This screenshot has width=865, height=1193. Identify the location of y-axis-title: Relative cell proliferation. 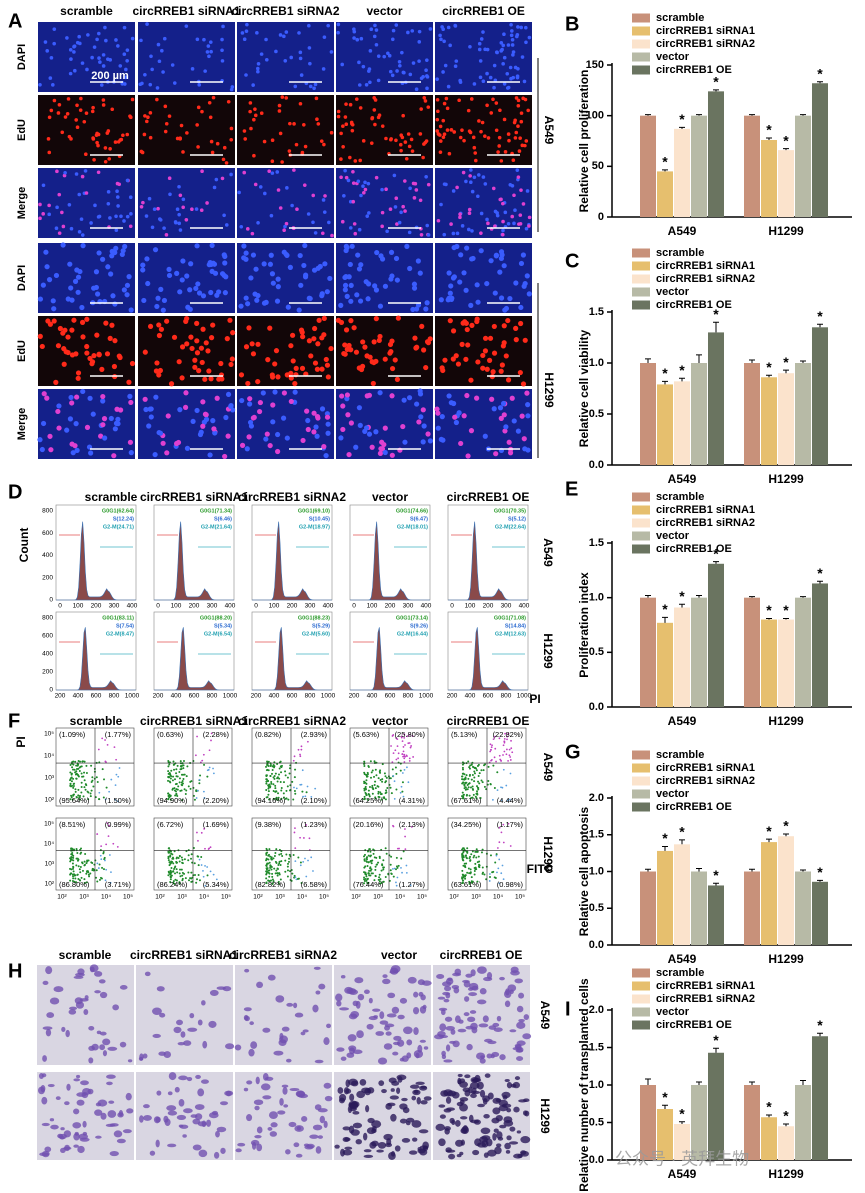
(584, 141).